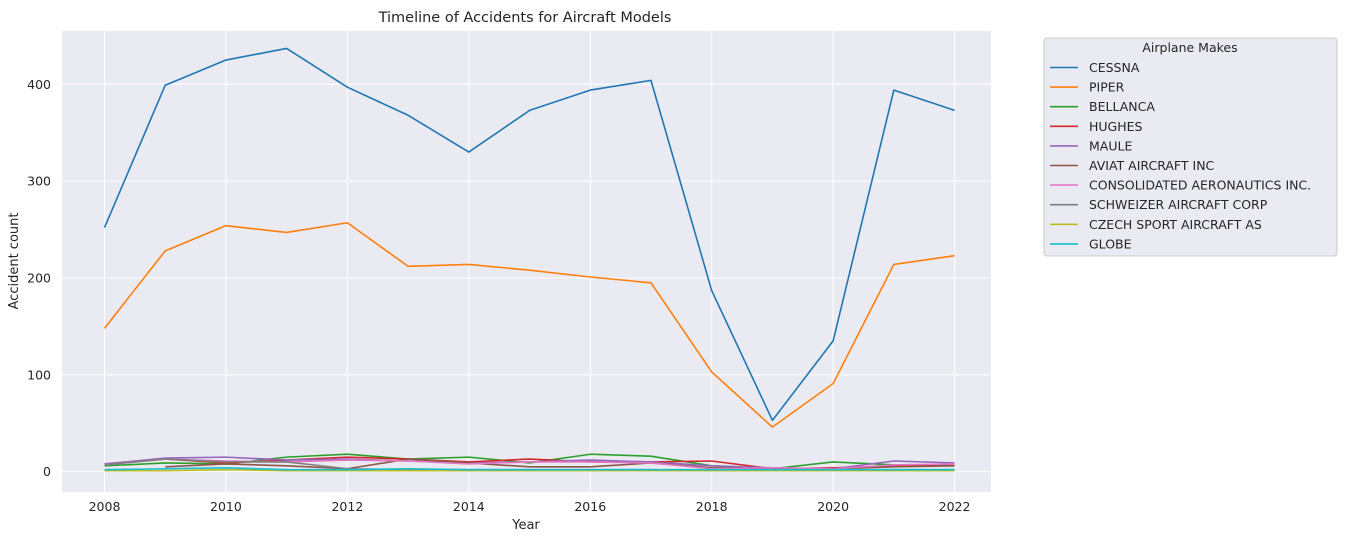  I want to click on y-tick-label: 400, so click(39, 84).